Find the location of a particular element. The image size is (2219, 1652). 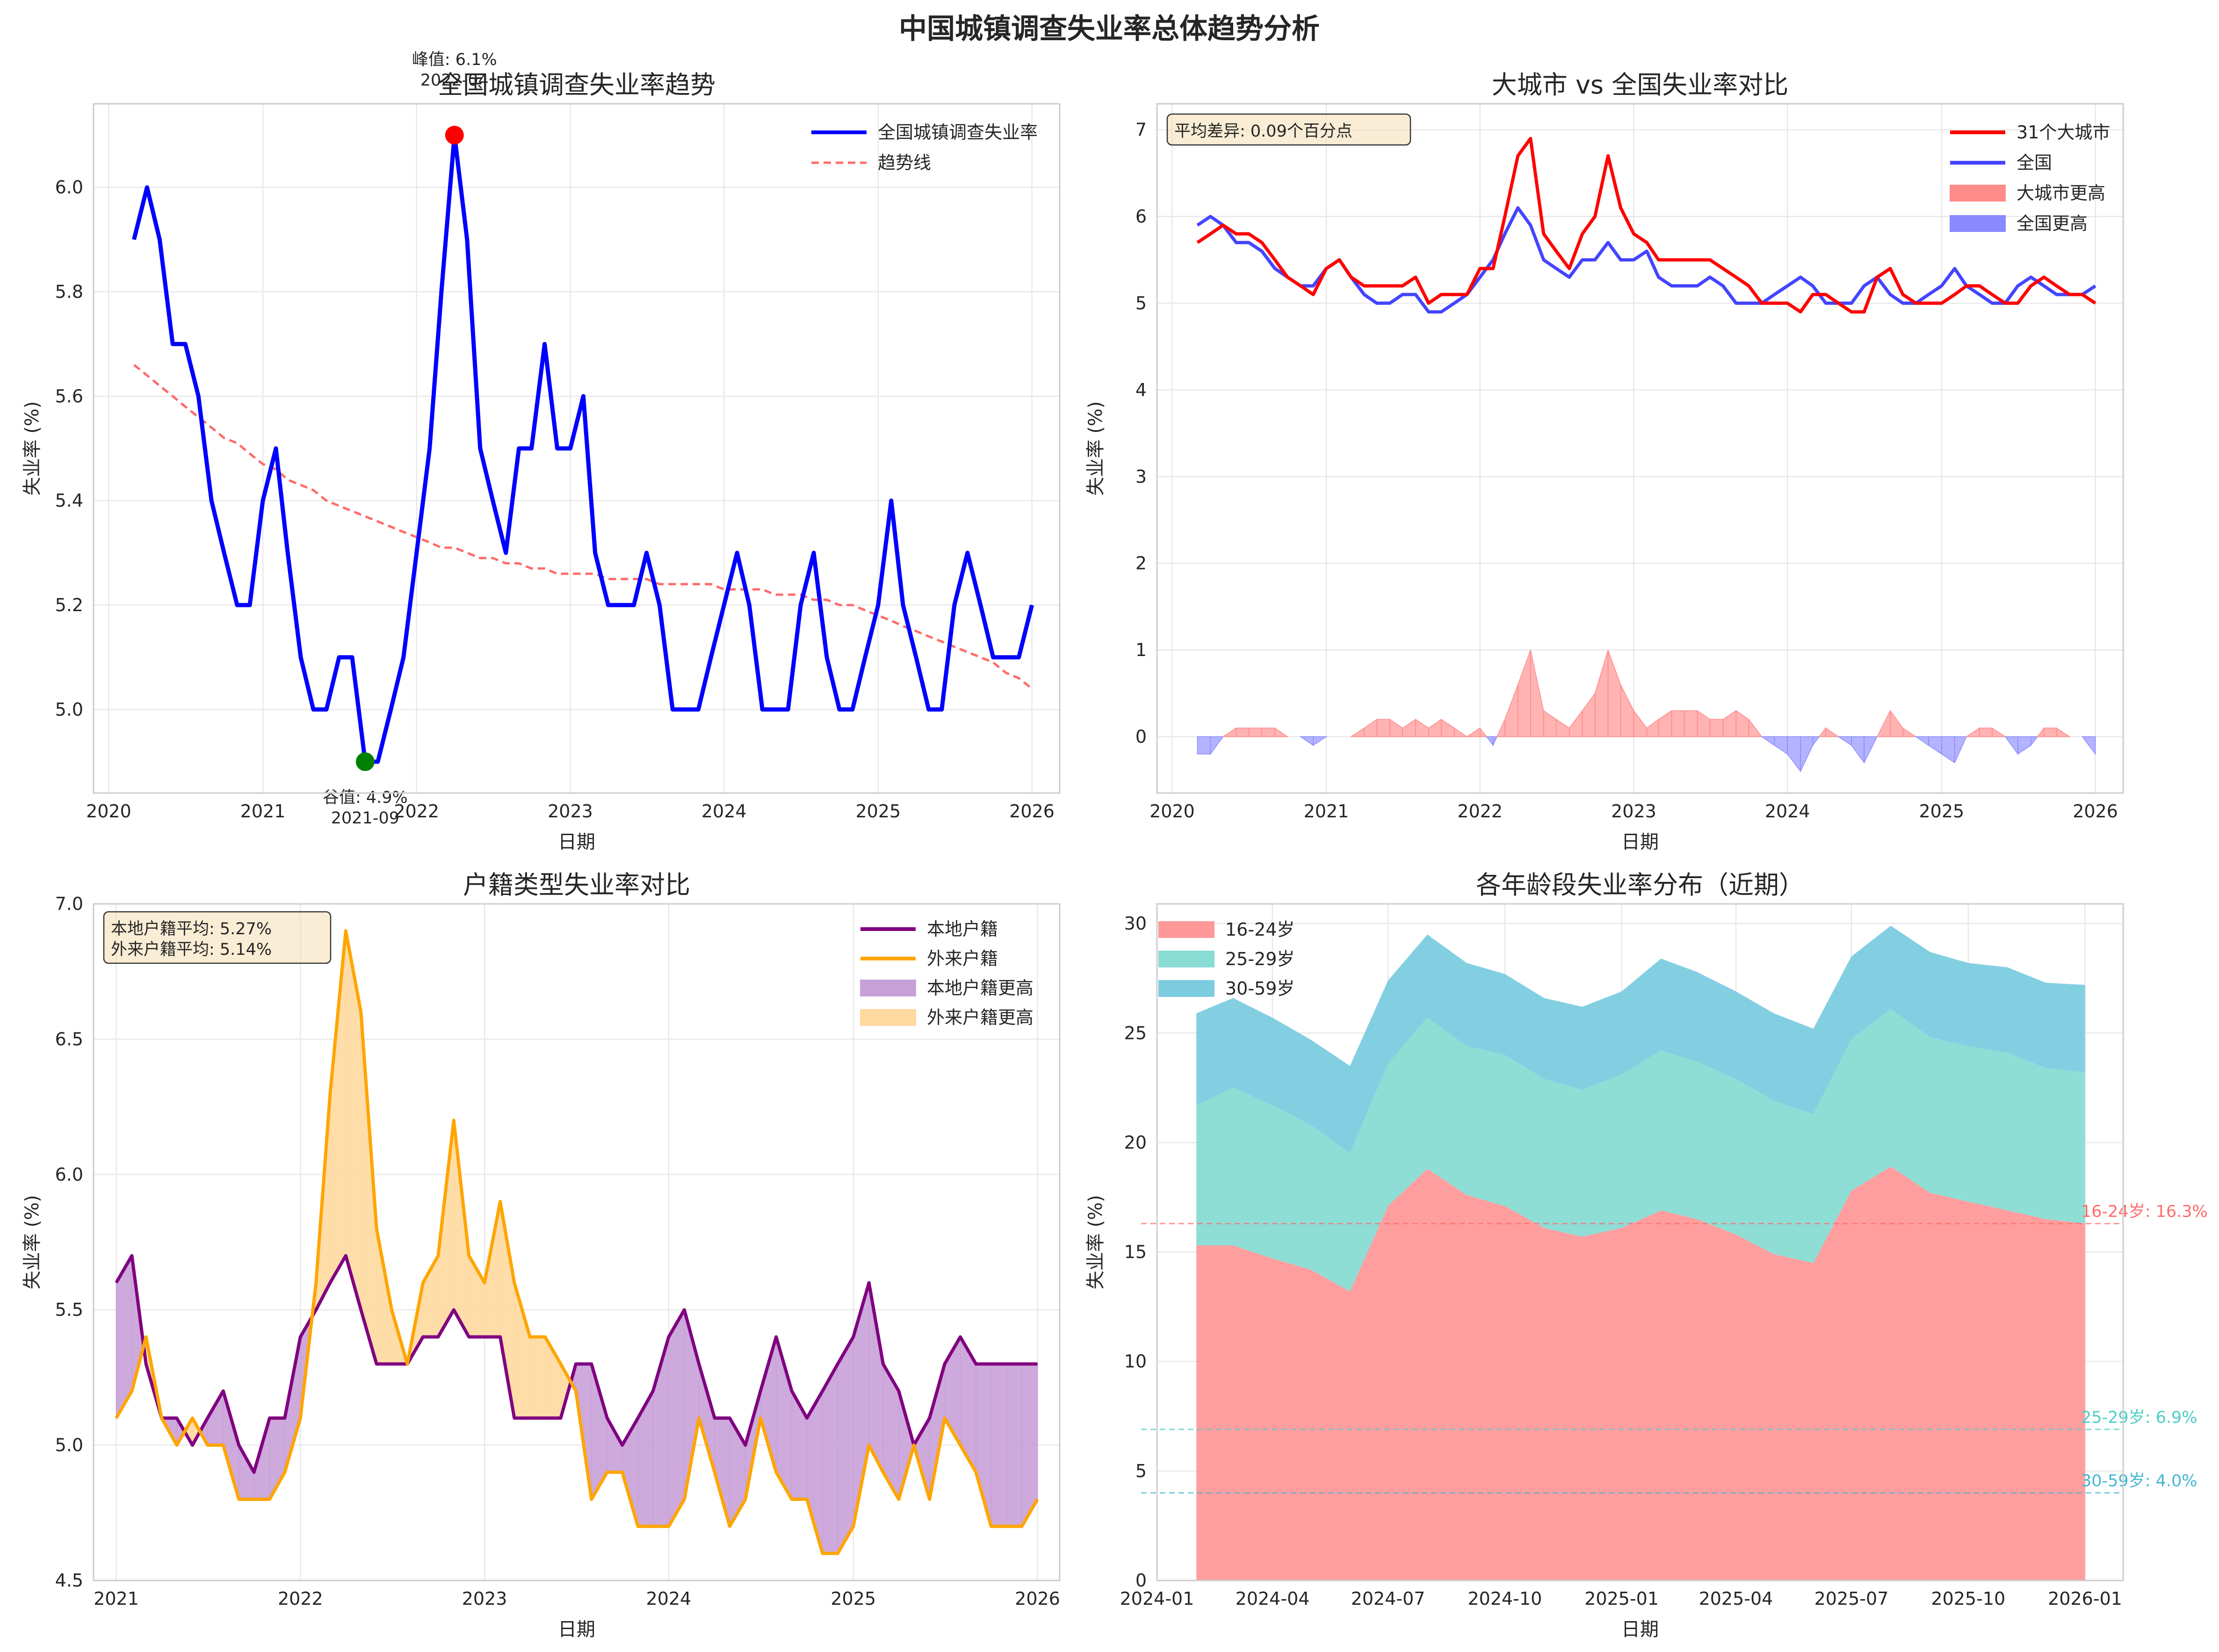

reference-label: 16-24岁: 16.3% is located at coordinates (2144, 1212).